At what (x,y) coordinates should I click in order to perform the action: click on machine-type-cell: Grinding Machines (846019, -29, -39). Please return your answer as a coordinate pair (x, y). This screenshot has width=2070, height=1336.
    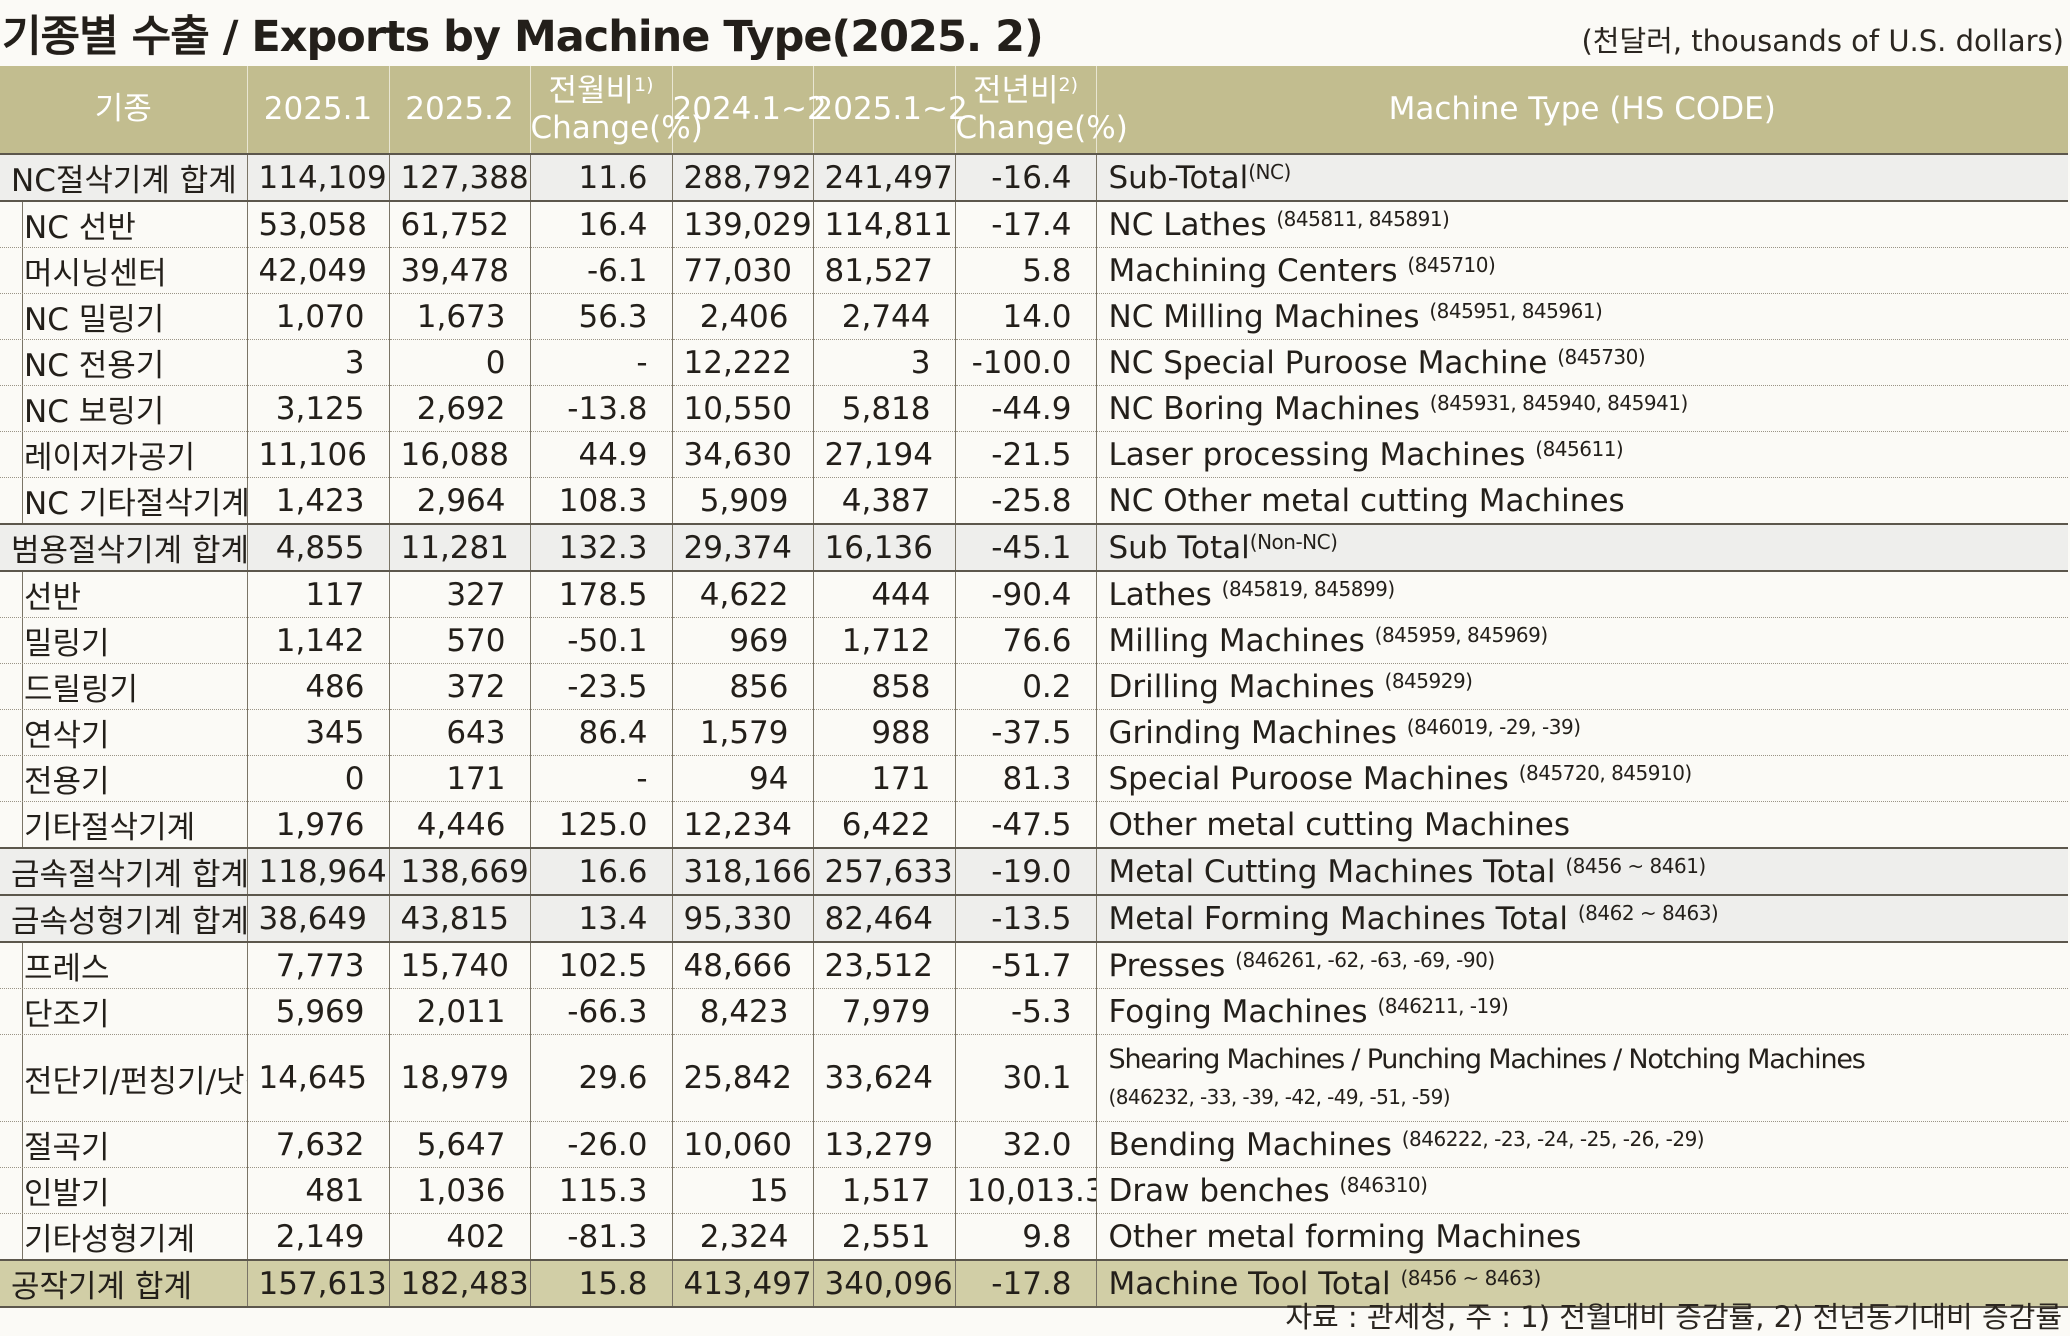
    Looking at the image, I should click on (1581, 732).